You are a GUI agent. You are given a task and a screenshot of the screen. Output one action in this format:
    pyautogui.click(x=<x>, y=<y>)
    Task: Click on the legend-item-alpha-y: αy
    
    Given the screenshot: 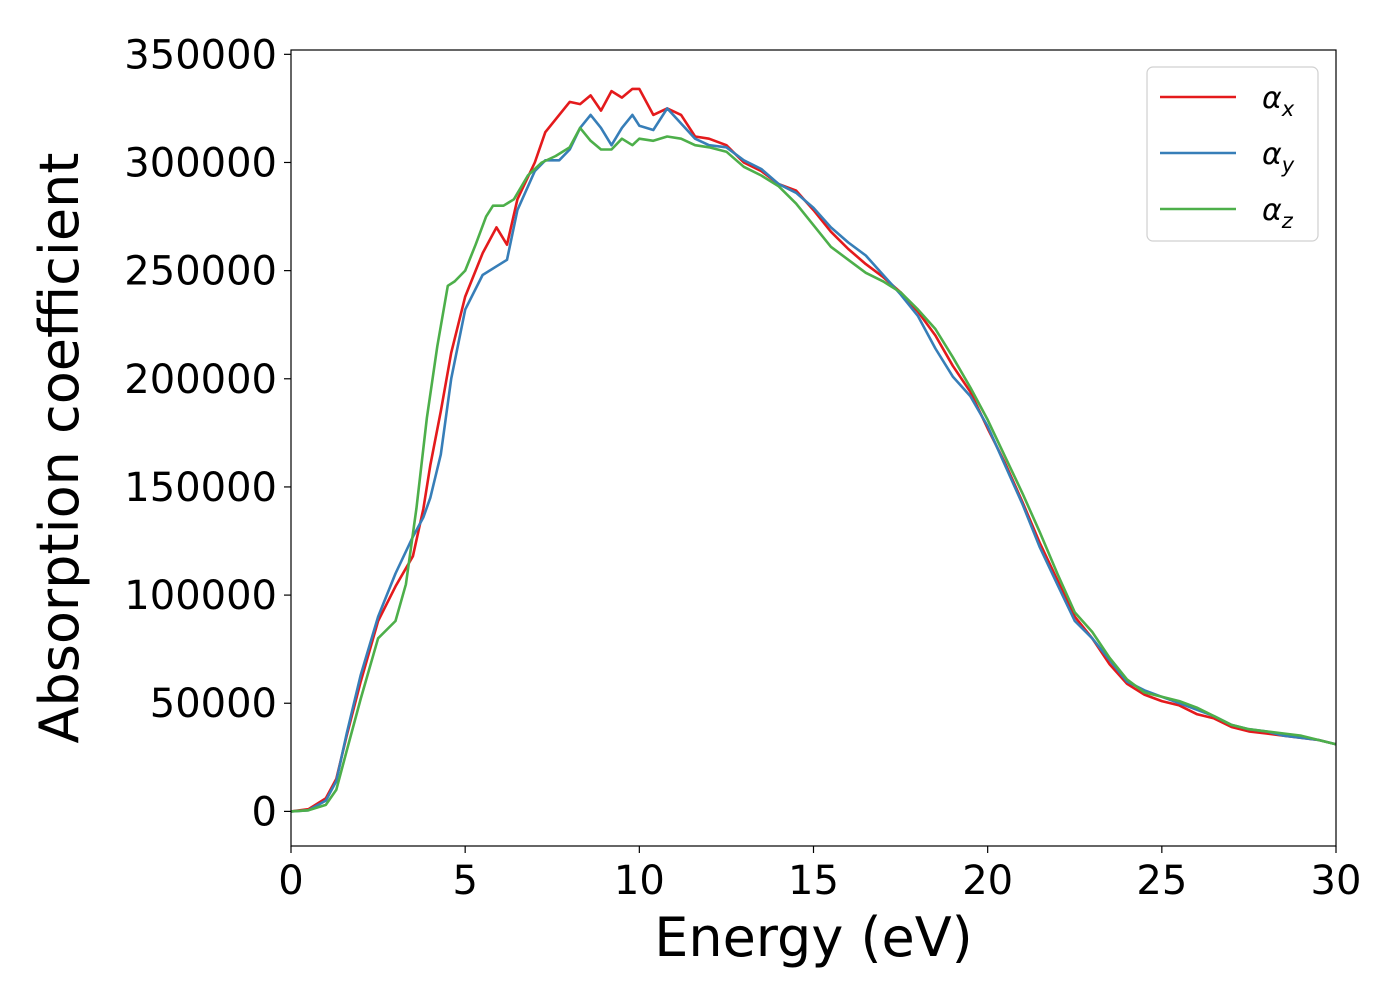 What is the action you would take?
    pyautogui.click(x=1227, y=157)
    